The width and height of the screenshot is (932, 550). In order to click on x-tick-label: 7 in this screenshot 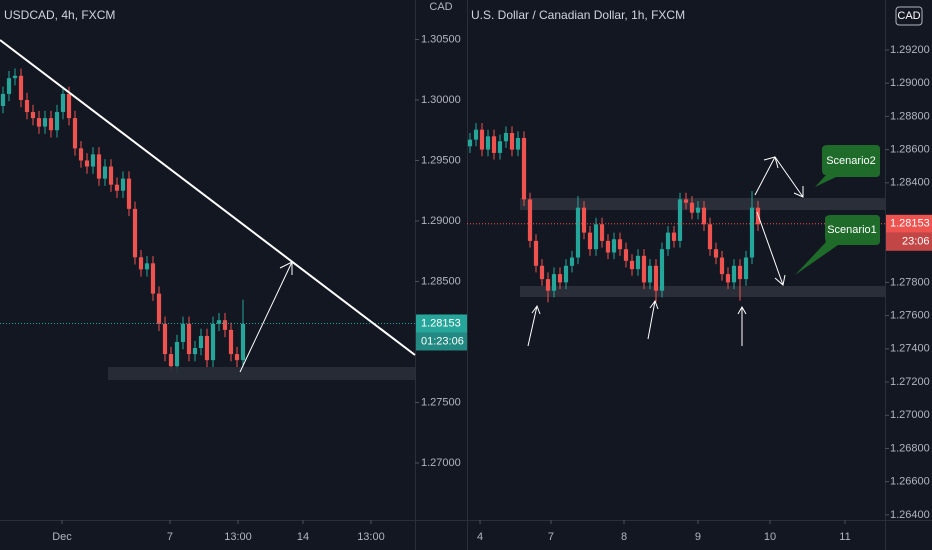, I will do `click(551, 537)`.